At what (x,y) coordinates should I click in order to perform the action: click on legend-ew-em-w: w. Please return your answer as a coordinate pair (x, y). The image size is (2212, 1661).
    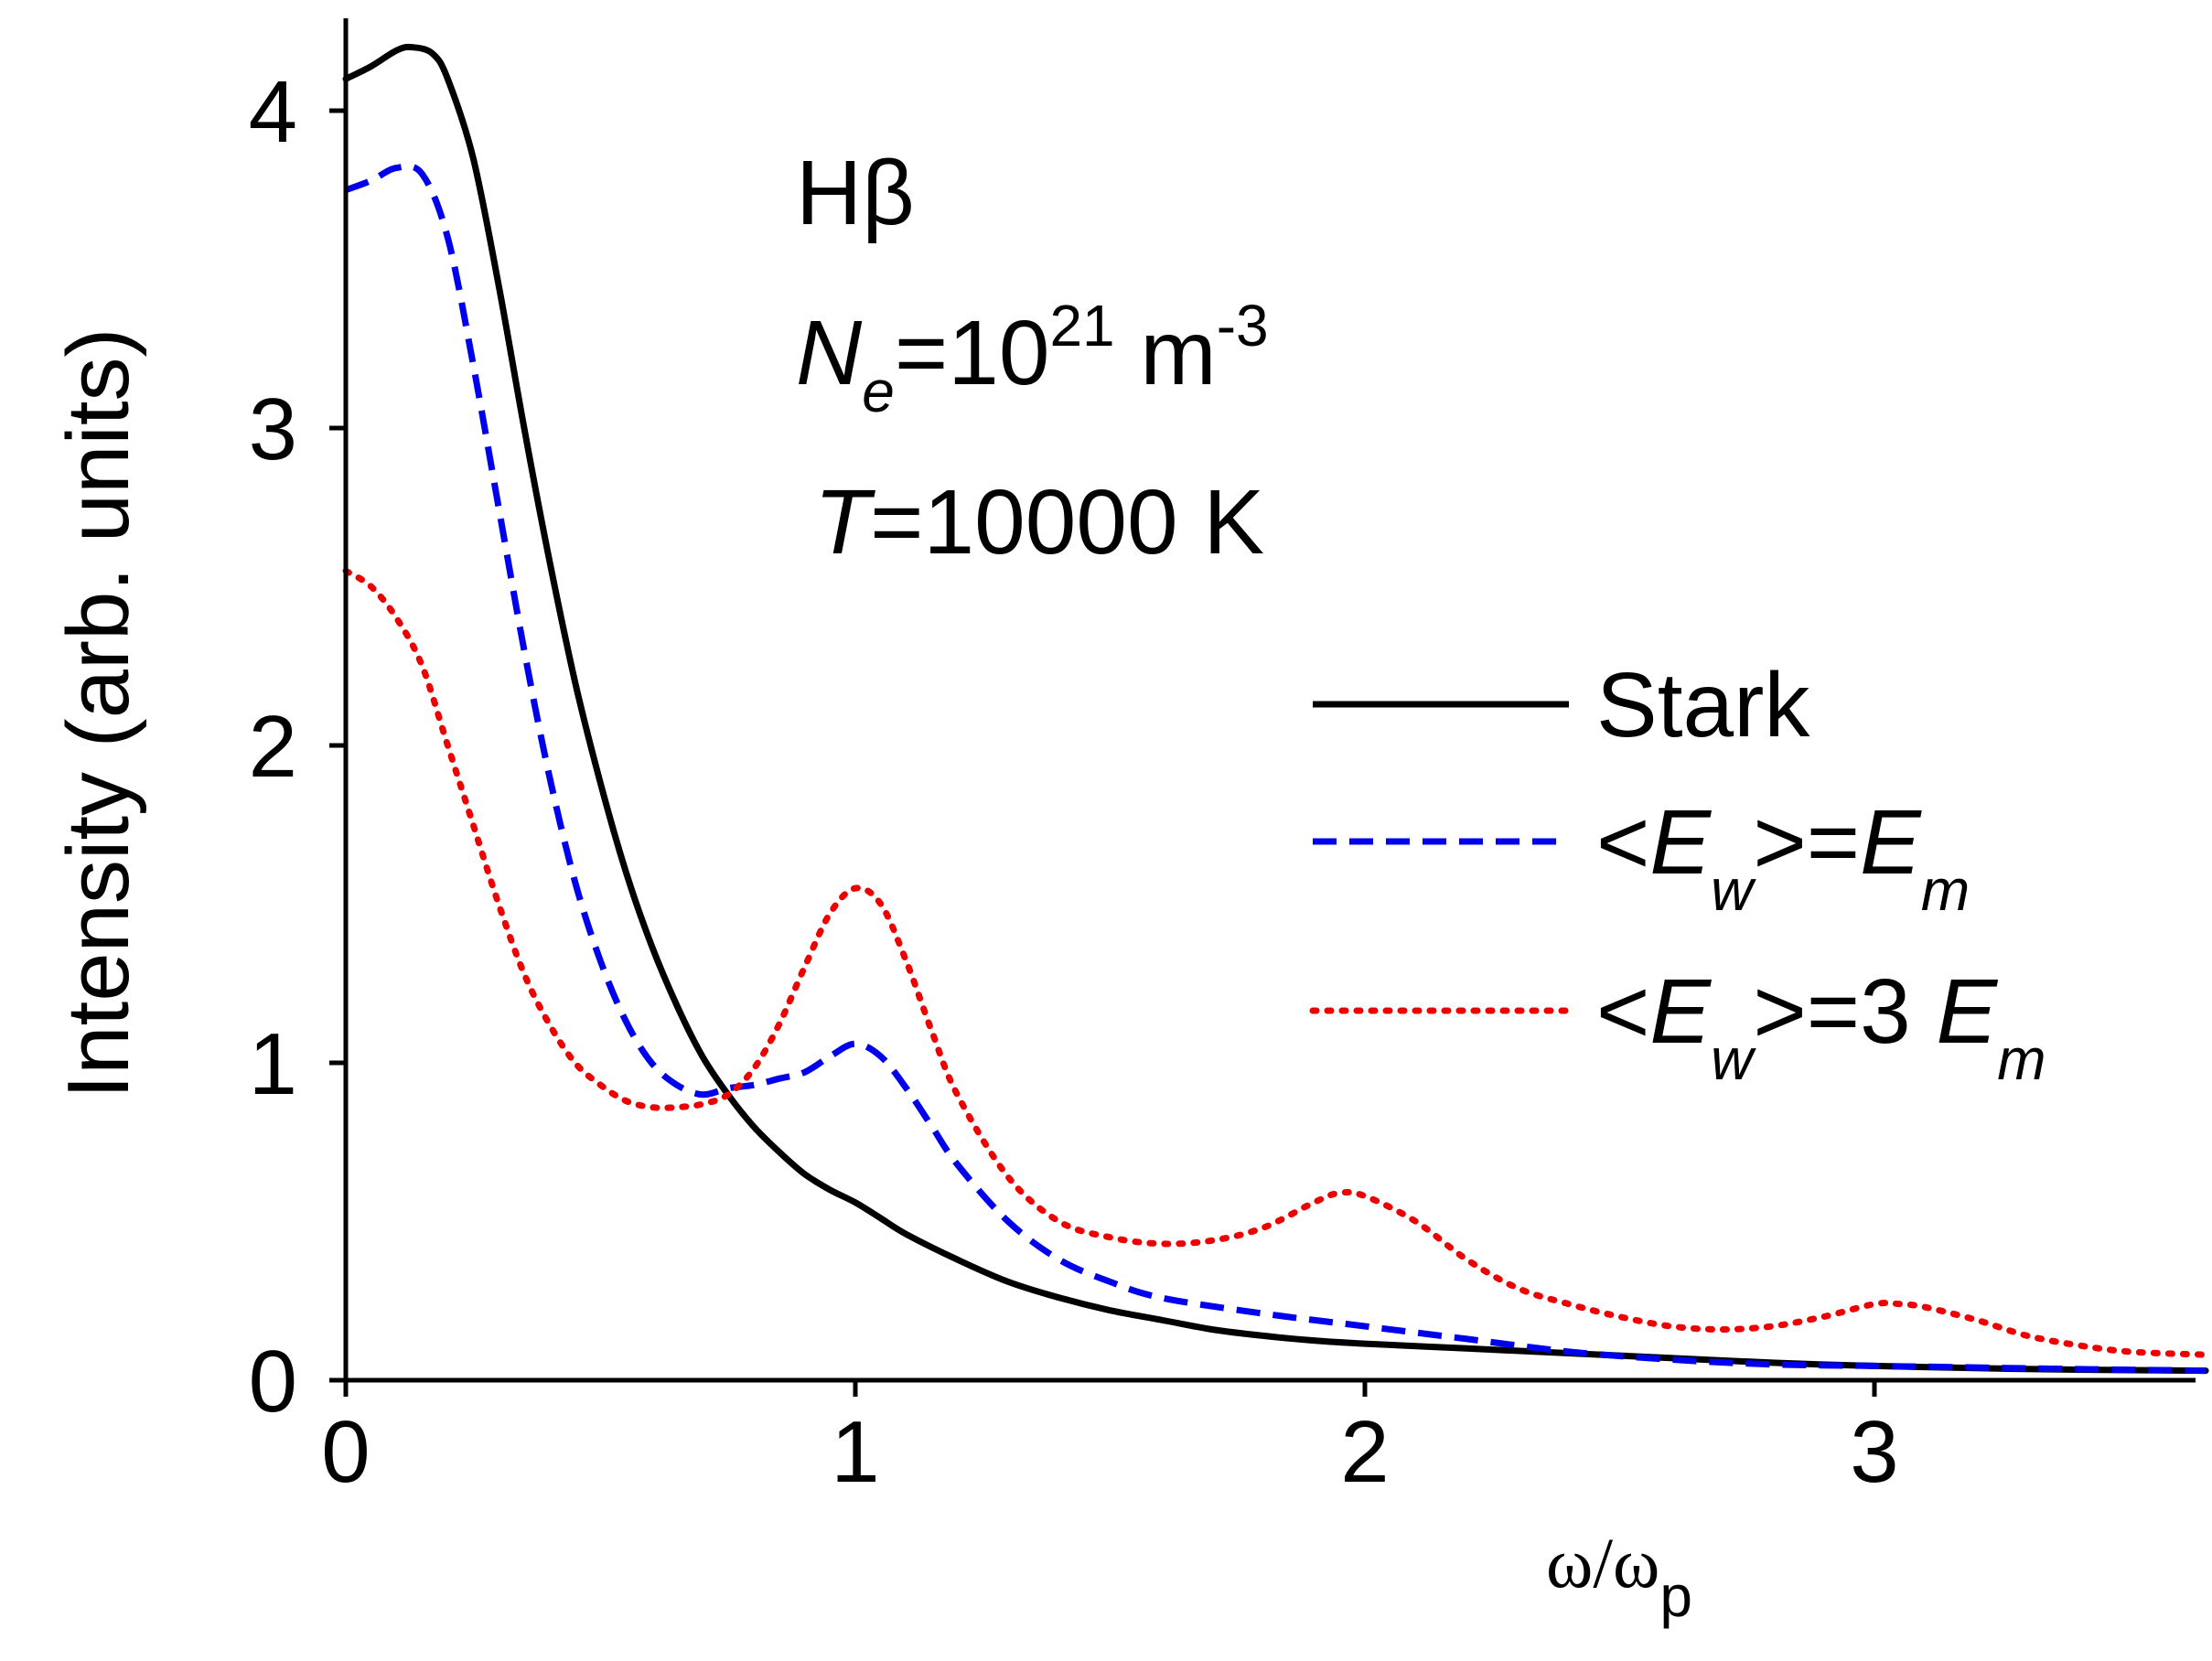
    Looking at the image, I should click on (1733, 890).